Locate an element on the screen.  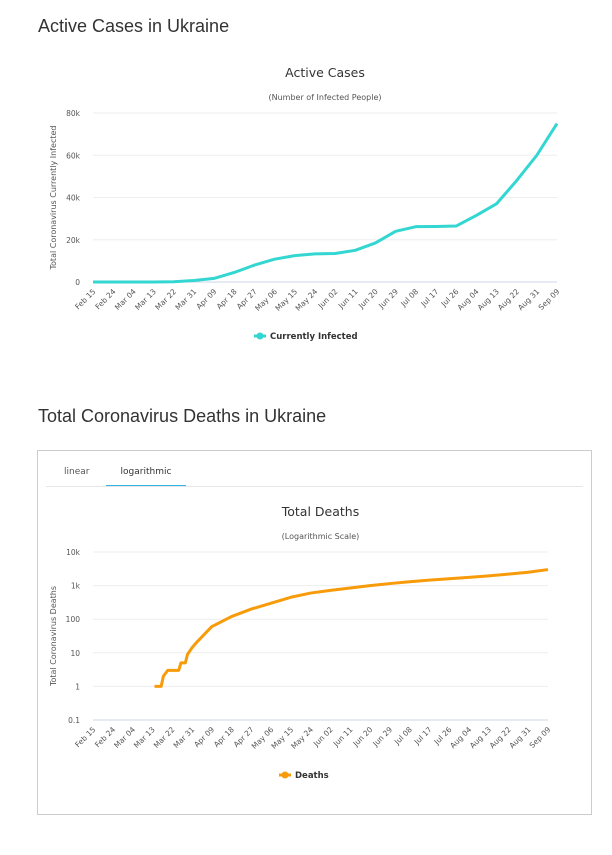
y-tick-label: 10k is located at coordinates (73, 552).